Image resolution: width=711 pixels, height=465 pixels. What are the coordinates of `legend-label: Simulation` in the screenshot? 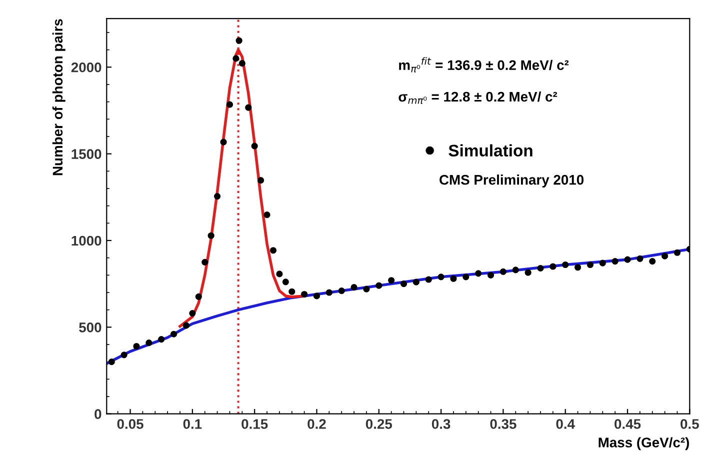 It's located at (490, 150).